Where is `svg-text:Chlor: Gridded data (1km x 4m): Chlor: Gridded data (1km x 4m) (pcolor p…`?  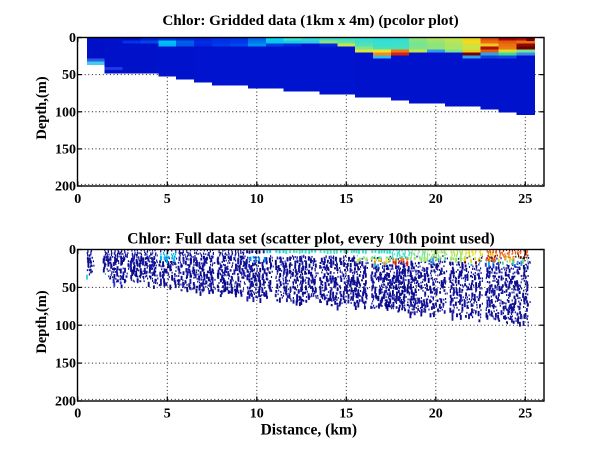 svg-text:Chlor: Gridded data (1km x 4m): Chlor: Gridded data (1km x 4m) (pcolor p… is located at coordinates (310, 20).